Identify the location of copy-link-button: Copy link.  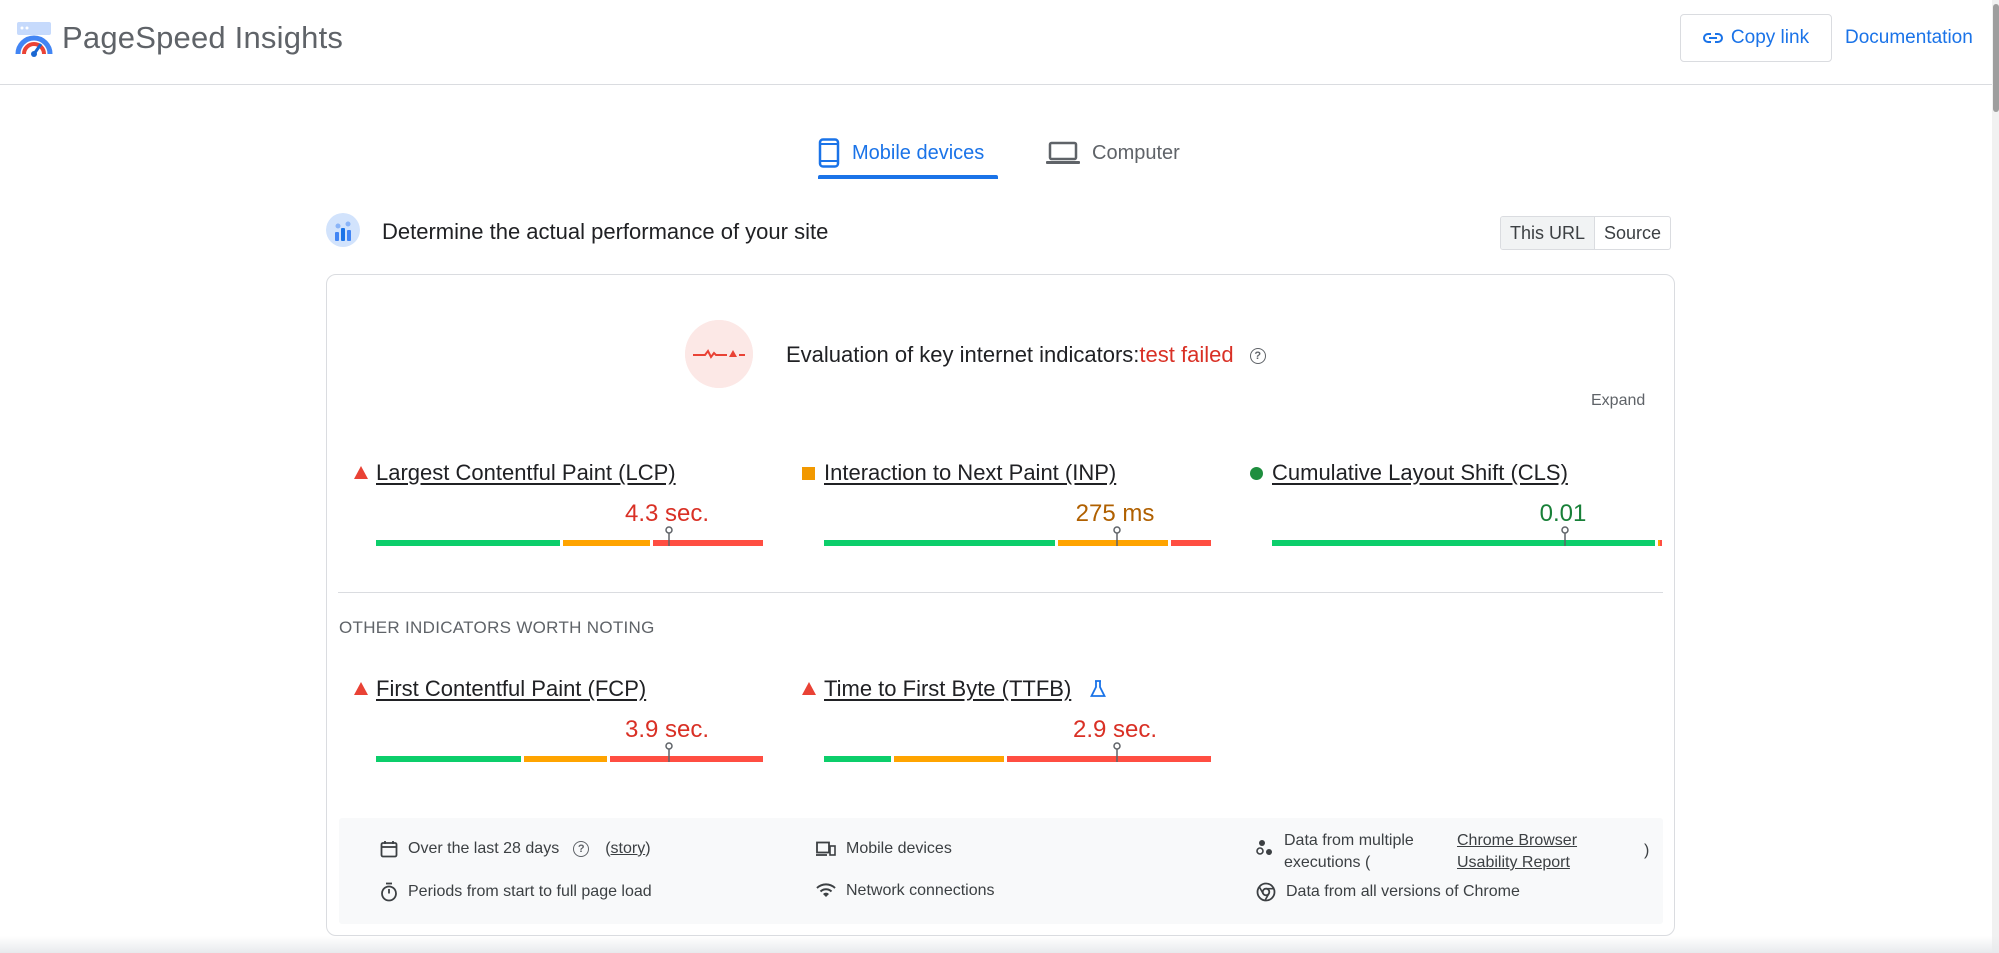
(1756, 38).